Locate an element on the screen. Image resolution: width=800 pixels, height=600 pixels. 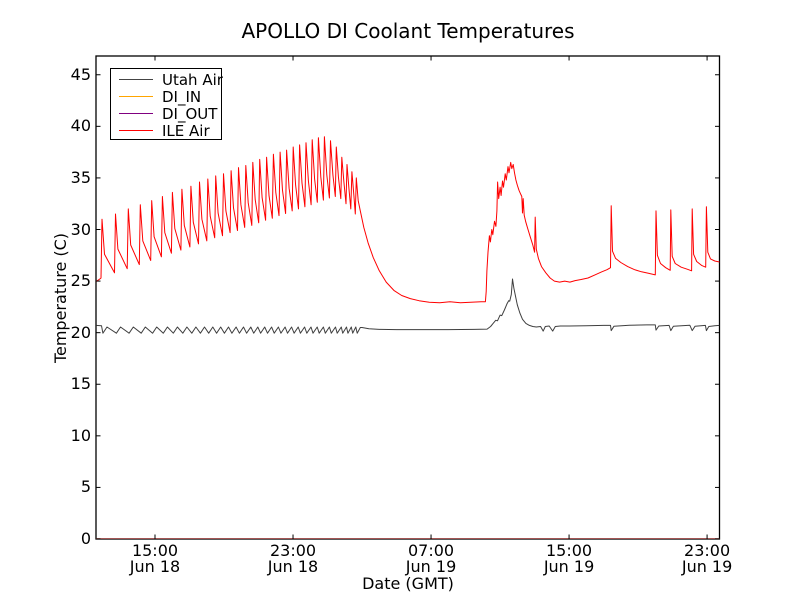
di-in-line-swatch is located at coordinates (136, 96).